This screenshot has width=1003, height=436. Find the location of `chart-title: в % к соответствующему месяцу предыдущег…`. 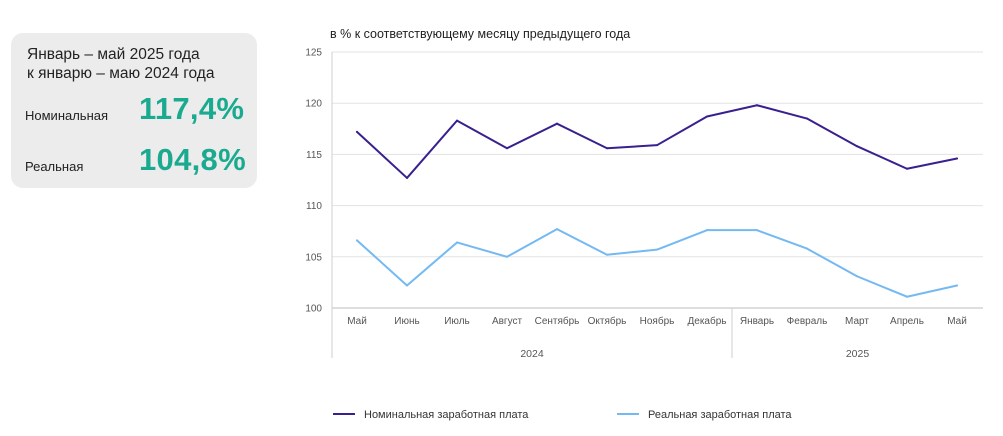

chart-title: в % к соответствующему месяцу предыдущег… is located at coordinates (480, 34).